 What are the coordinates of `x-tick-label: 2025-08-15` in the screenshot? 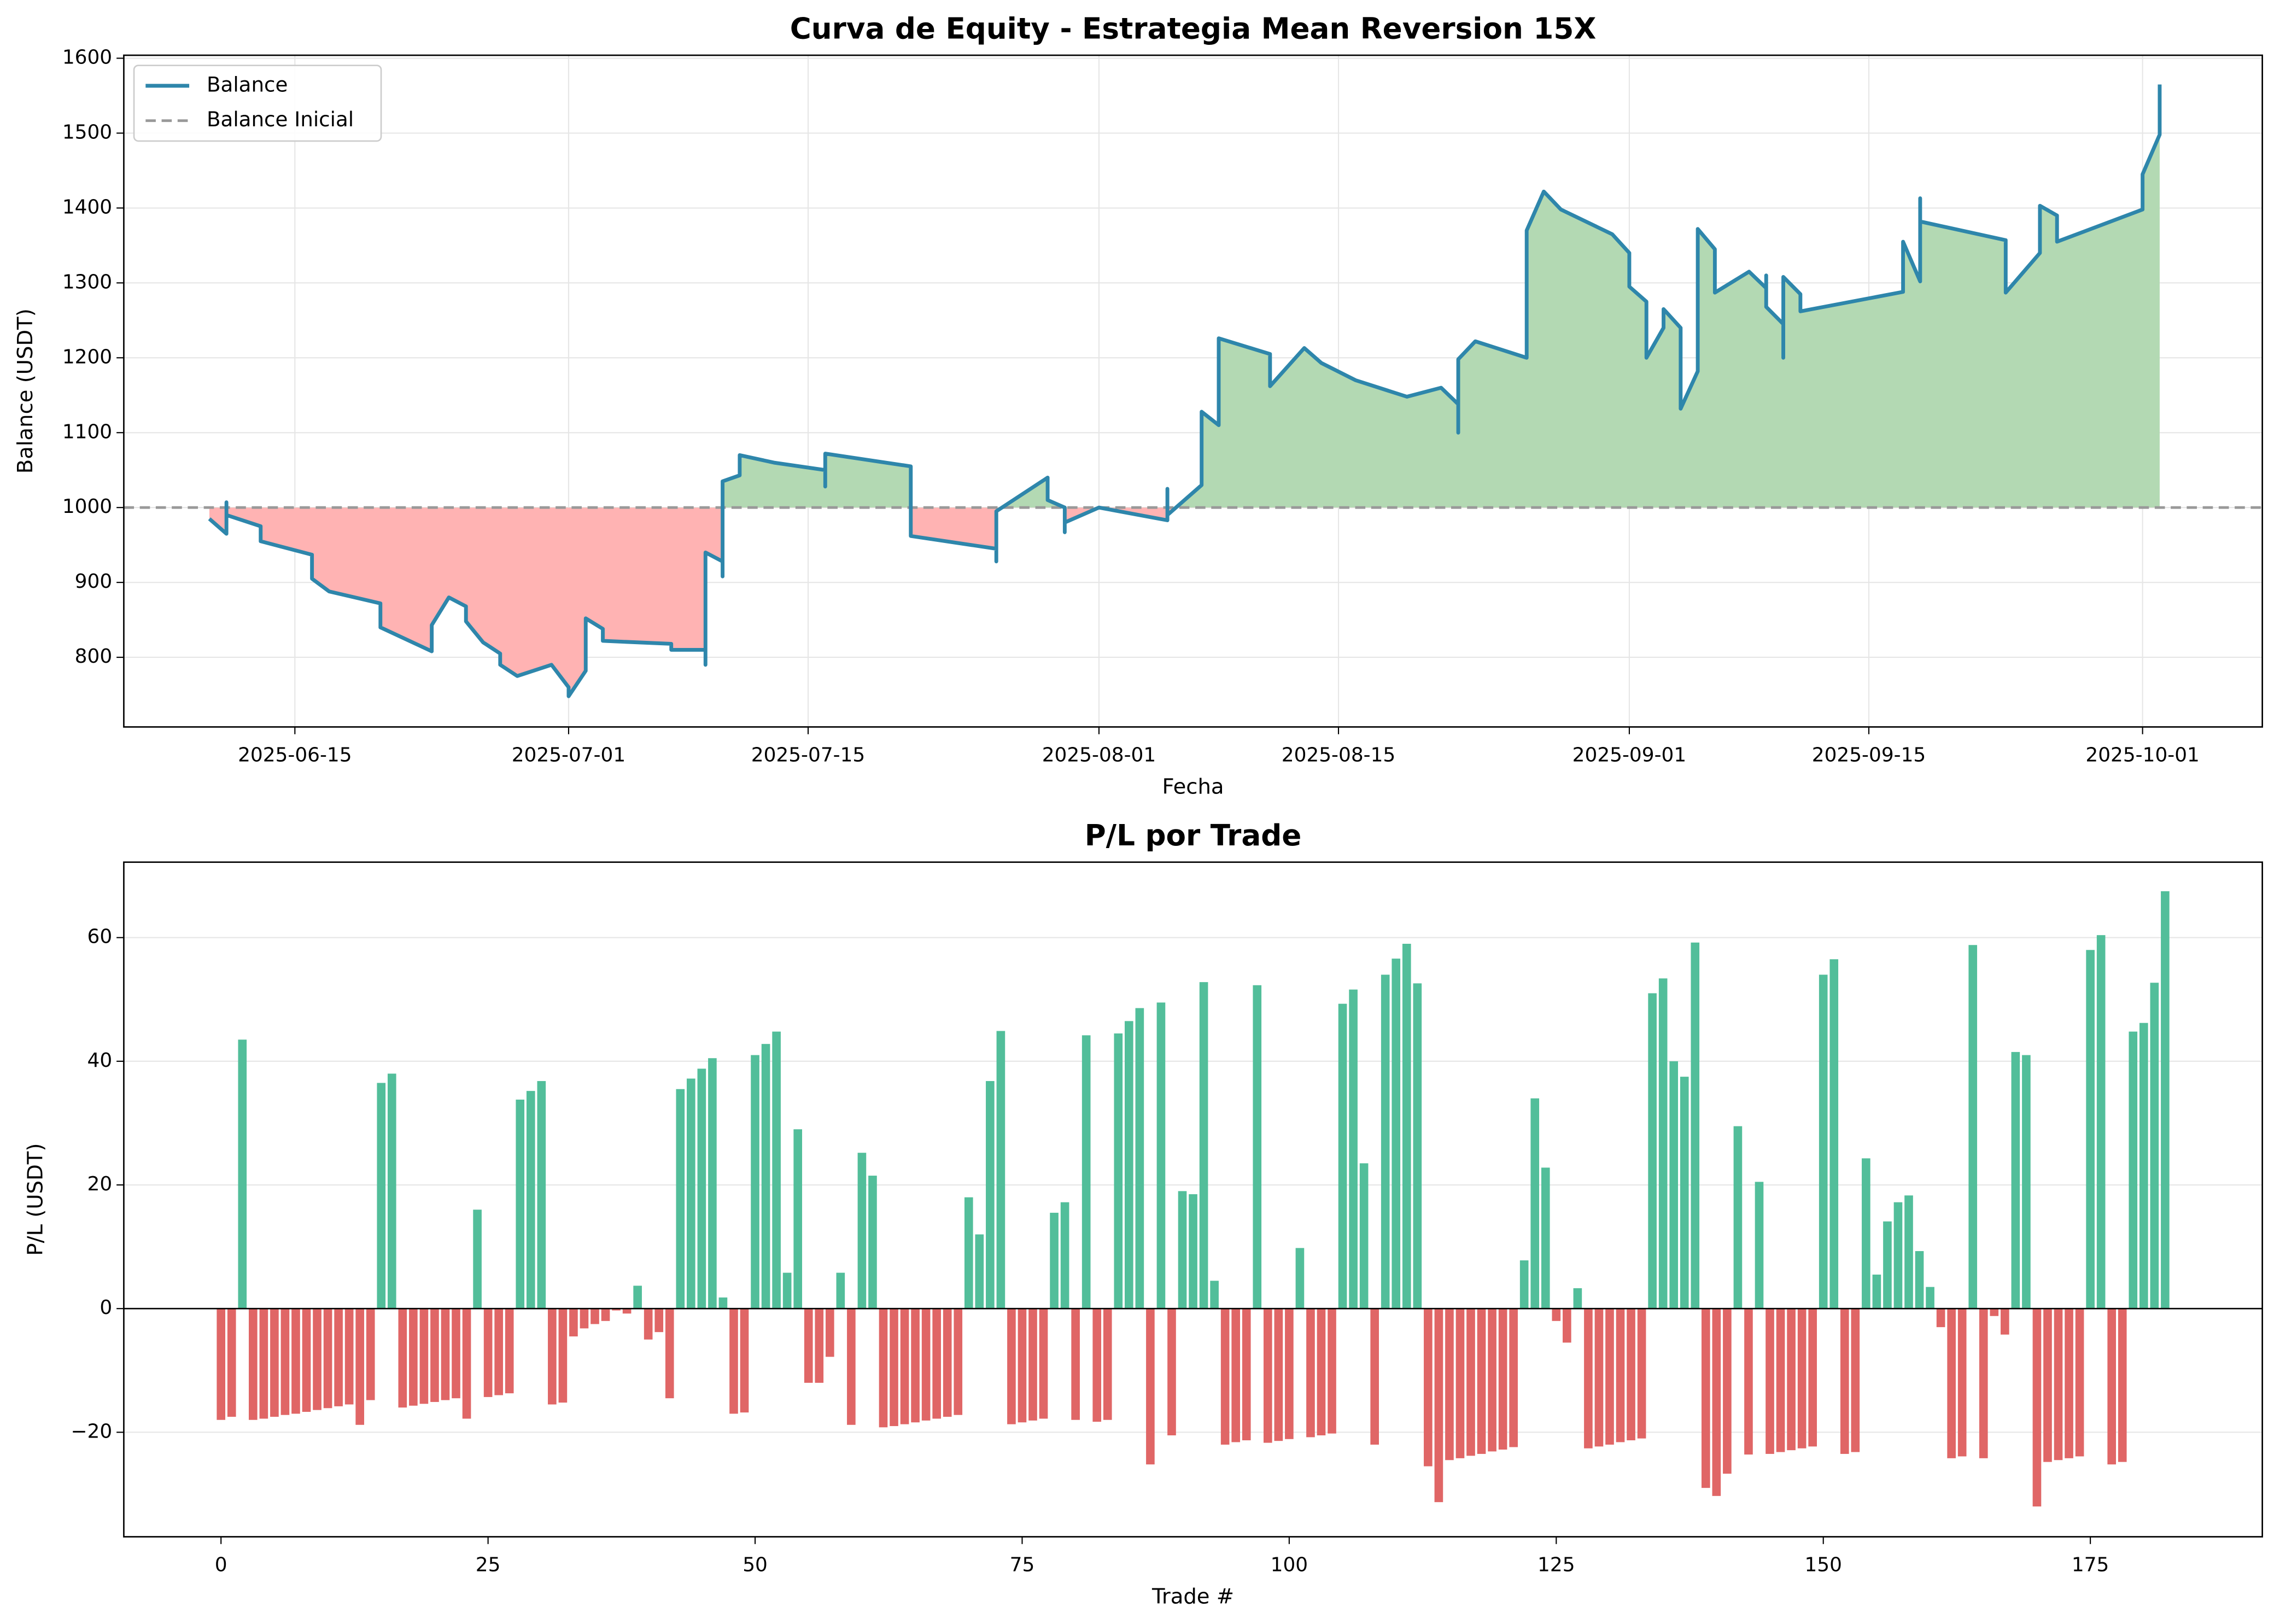 It's located at (1339, 755).